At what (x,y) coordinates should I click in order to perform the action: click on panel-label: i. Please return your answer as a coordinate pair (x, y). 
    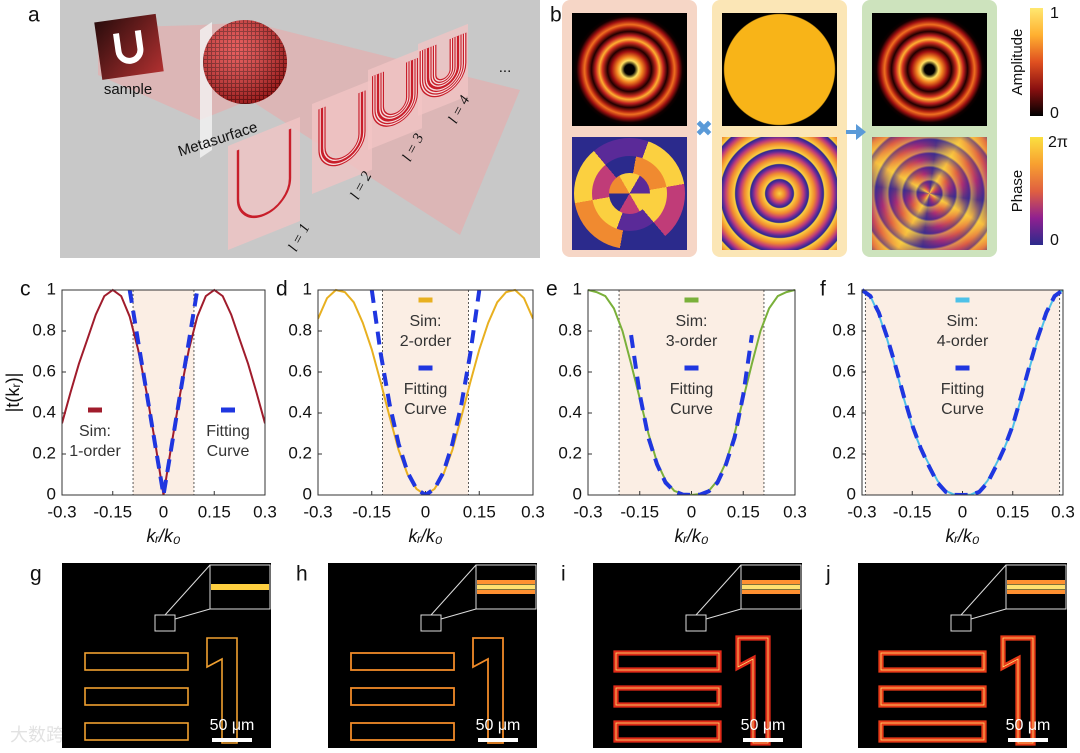
    Looking at the image, I should click on (563, 574).